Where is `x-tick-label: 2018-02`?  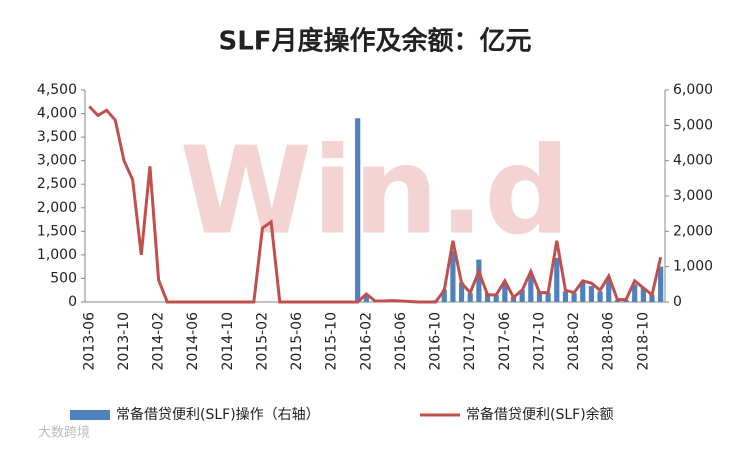 x-tick-label: 2018-02 is located at coordinates (574, 341).